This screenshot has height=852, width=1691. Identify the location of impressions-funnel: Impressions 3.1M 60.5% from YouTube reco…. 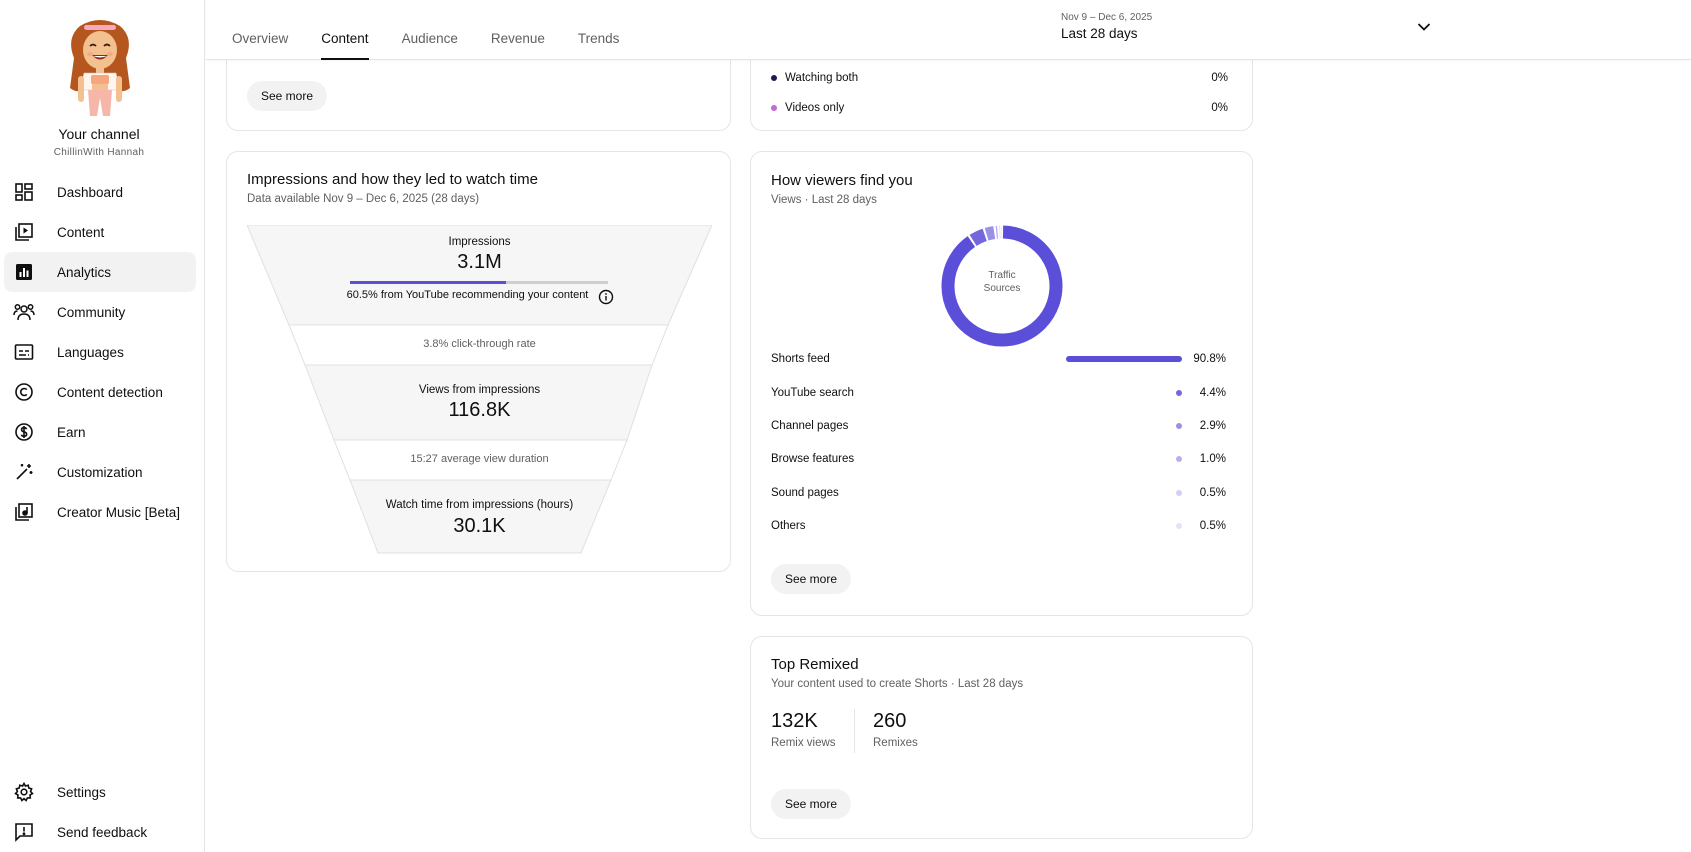
(479, 389).